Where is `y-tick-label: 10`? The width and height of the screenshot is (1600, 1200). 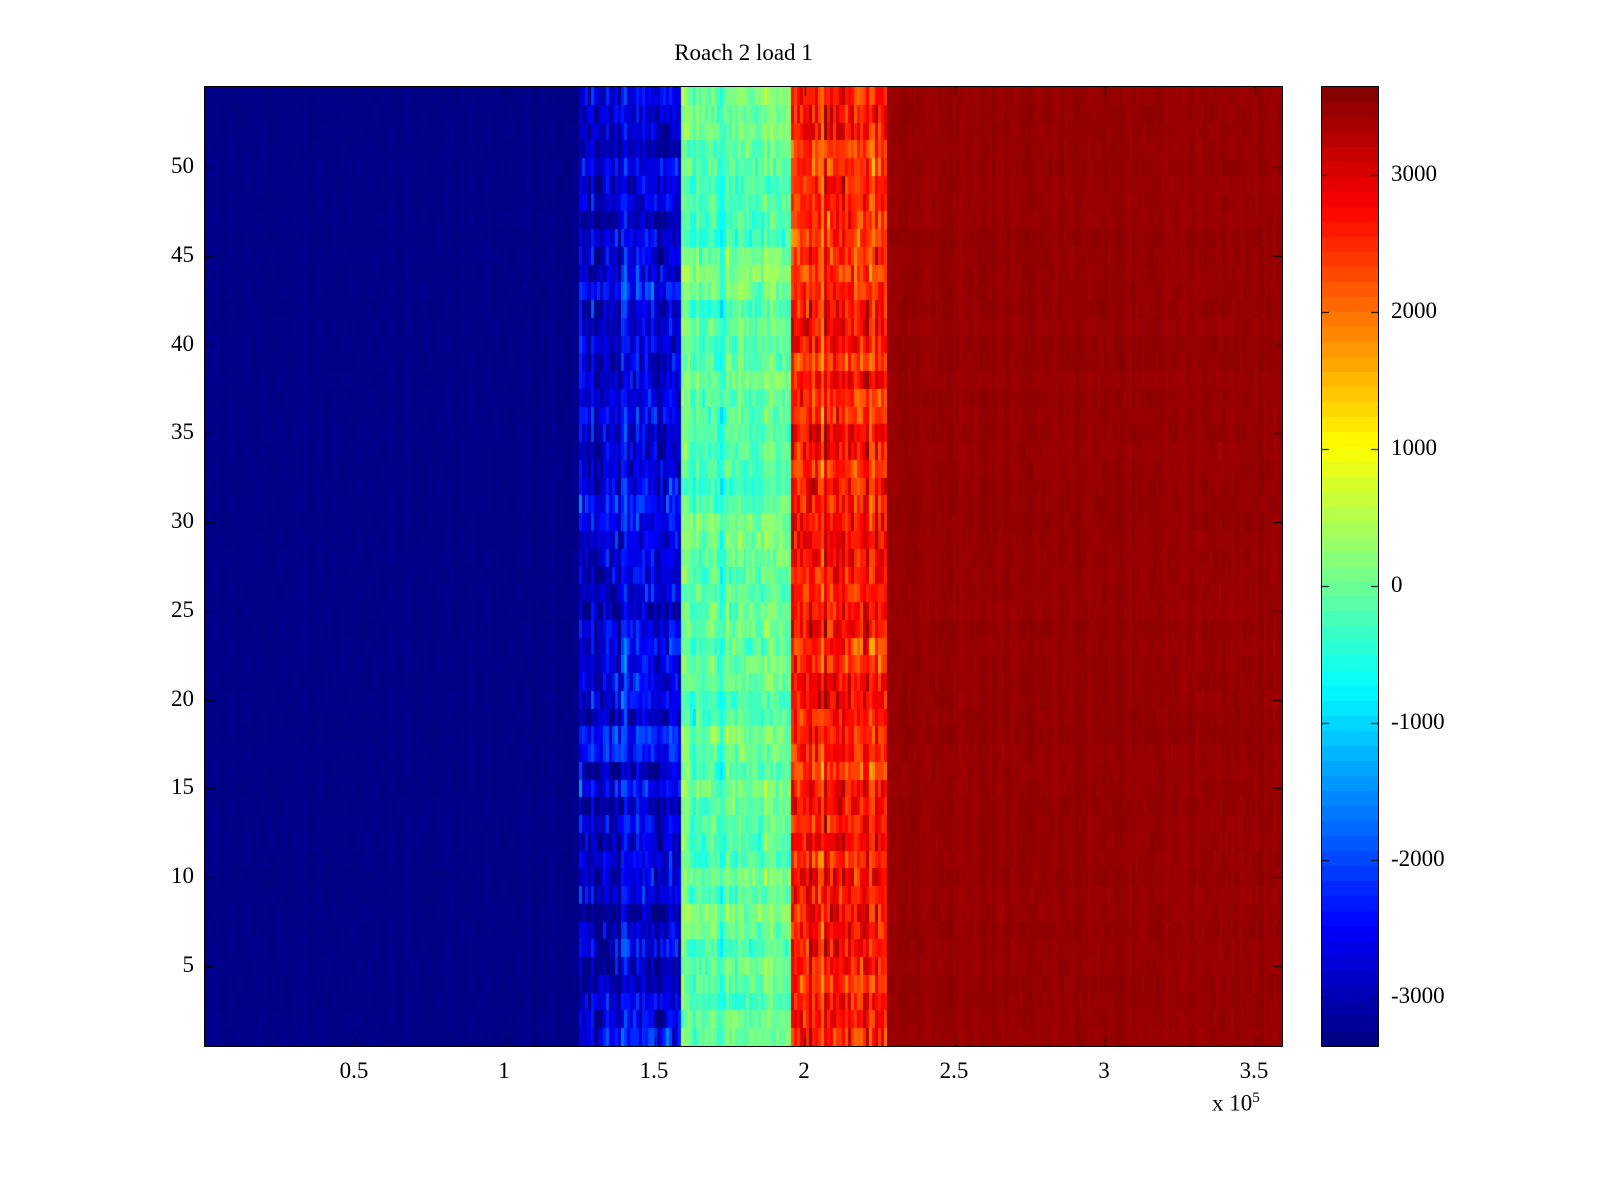 y-tick-label: 10 is located at coordinates (182, 876).